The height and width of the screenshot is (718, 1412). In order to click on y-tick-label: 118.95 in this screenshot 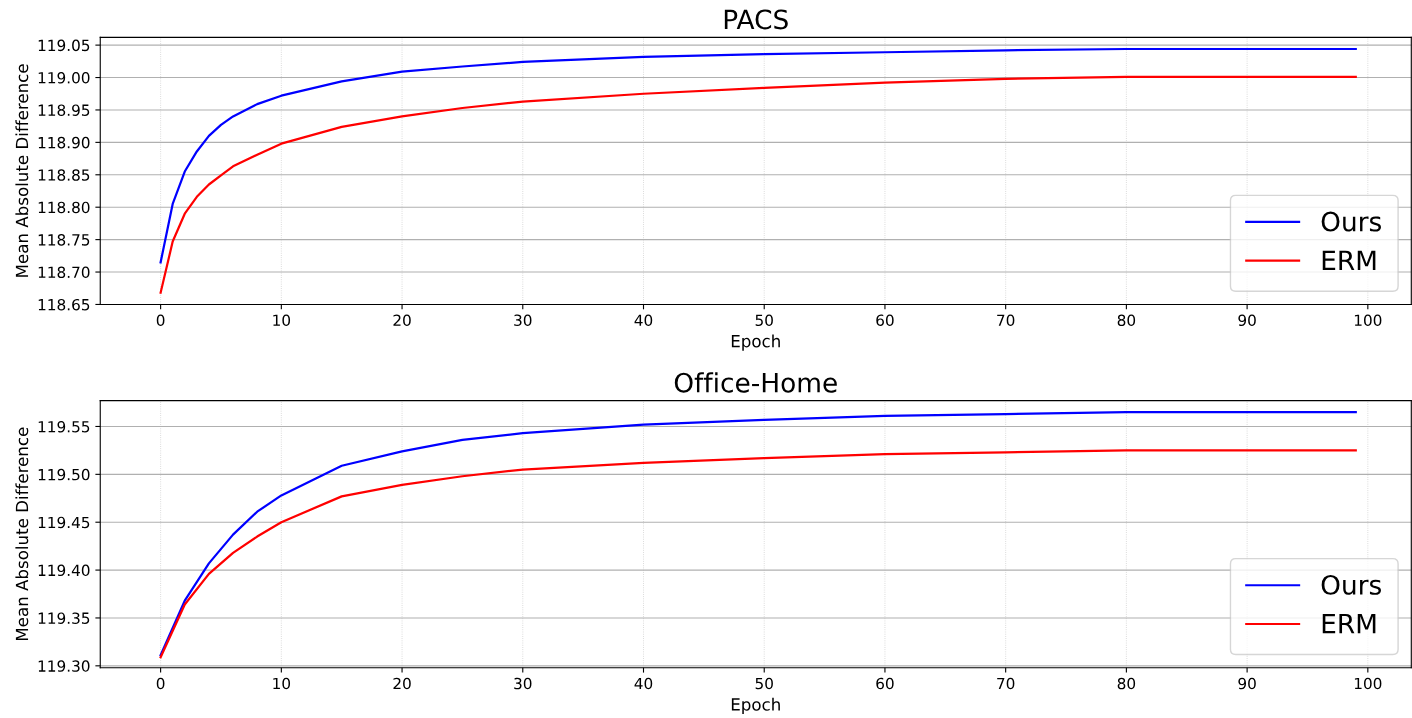, I will do `click(64, 110)`.